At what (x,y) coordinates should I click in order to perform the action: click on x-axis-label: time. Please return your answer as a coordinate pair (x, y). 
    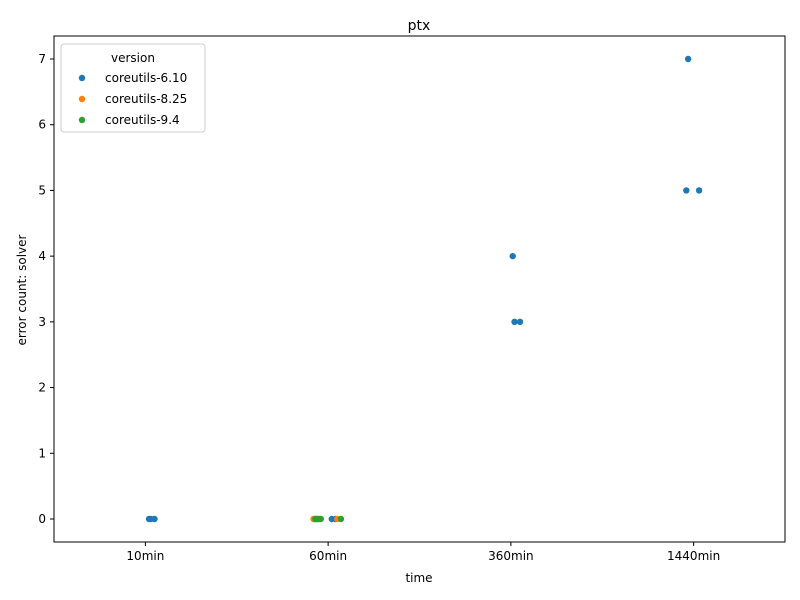
    Looking at the image, I should click on (418, 578).